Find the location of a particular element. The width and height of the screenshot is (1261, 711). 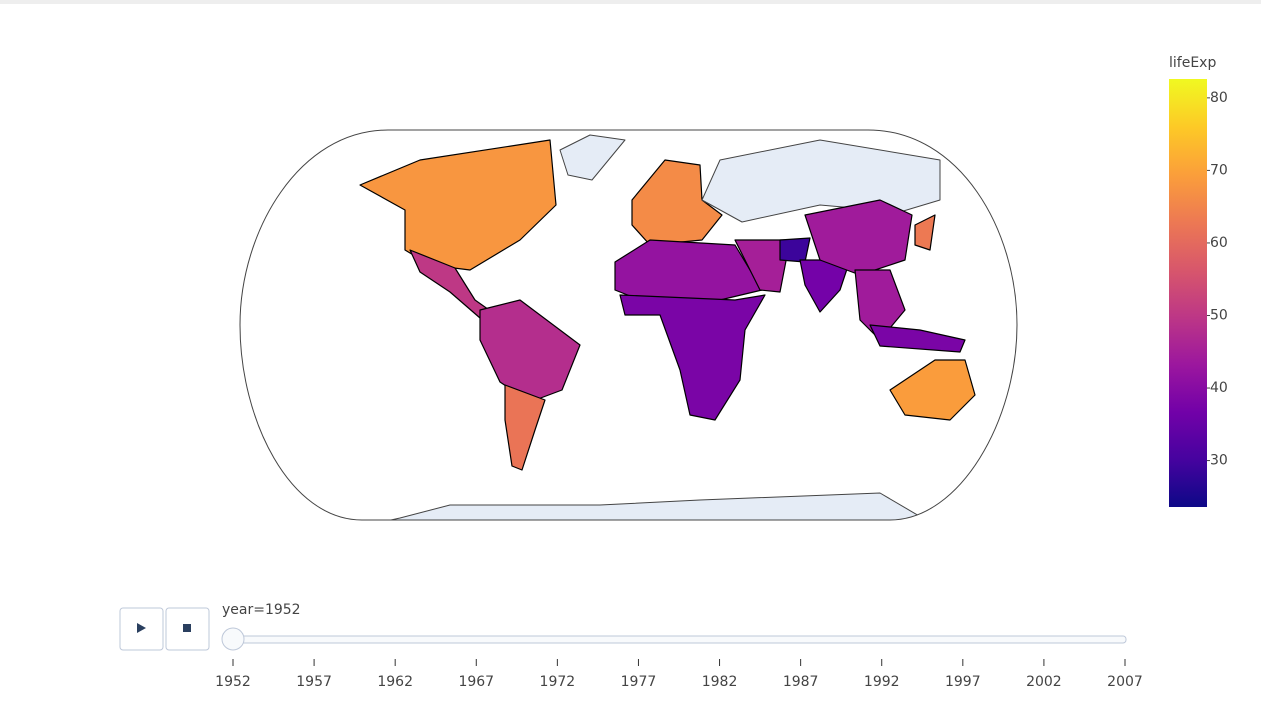

colorbar-title: lifeExp is located at coordinates (1192, 63).